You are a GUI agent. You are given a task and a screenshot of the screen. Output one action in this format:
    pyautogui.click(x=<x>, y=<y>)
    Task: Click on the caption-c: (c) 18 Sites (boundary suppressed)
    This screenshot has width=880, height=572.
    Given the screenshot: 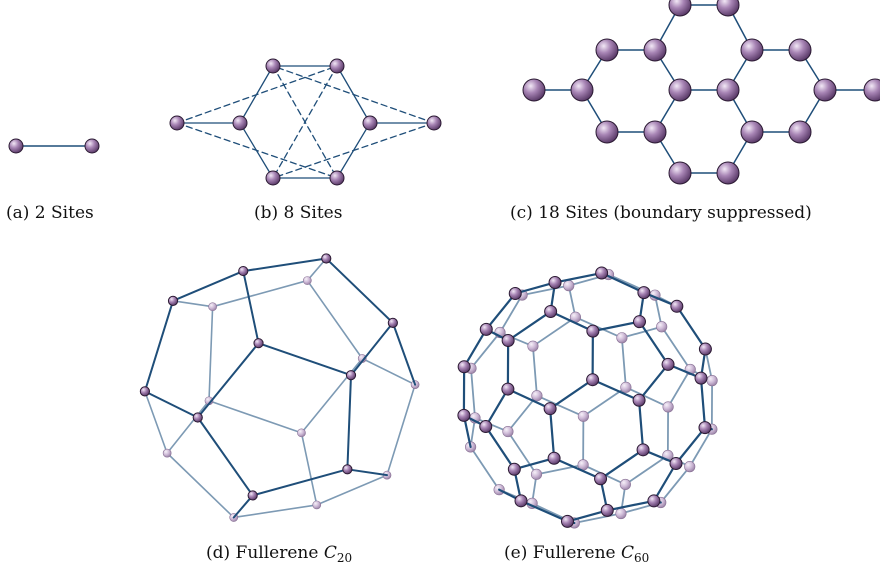 What is the action you would take?
    pyautogui.click(x=661, y=213)
    